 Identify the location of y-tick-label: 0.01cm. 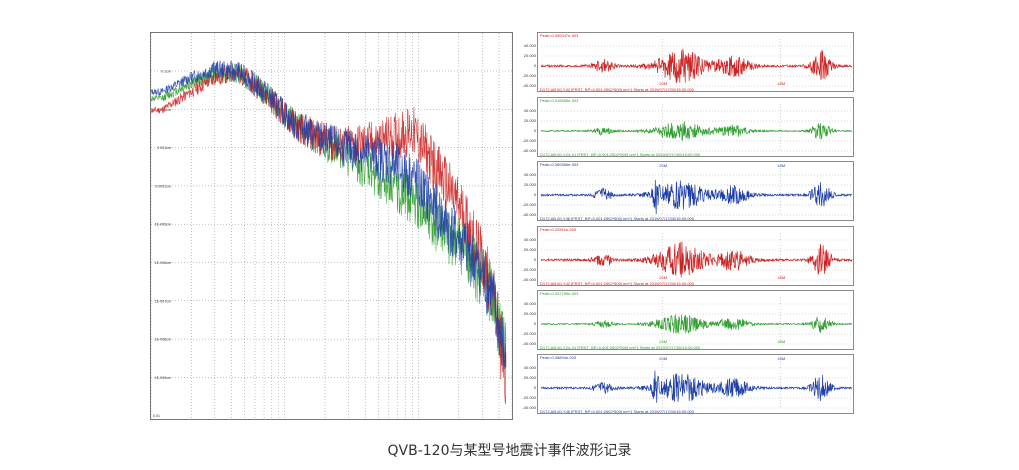
(165, 110).